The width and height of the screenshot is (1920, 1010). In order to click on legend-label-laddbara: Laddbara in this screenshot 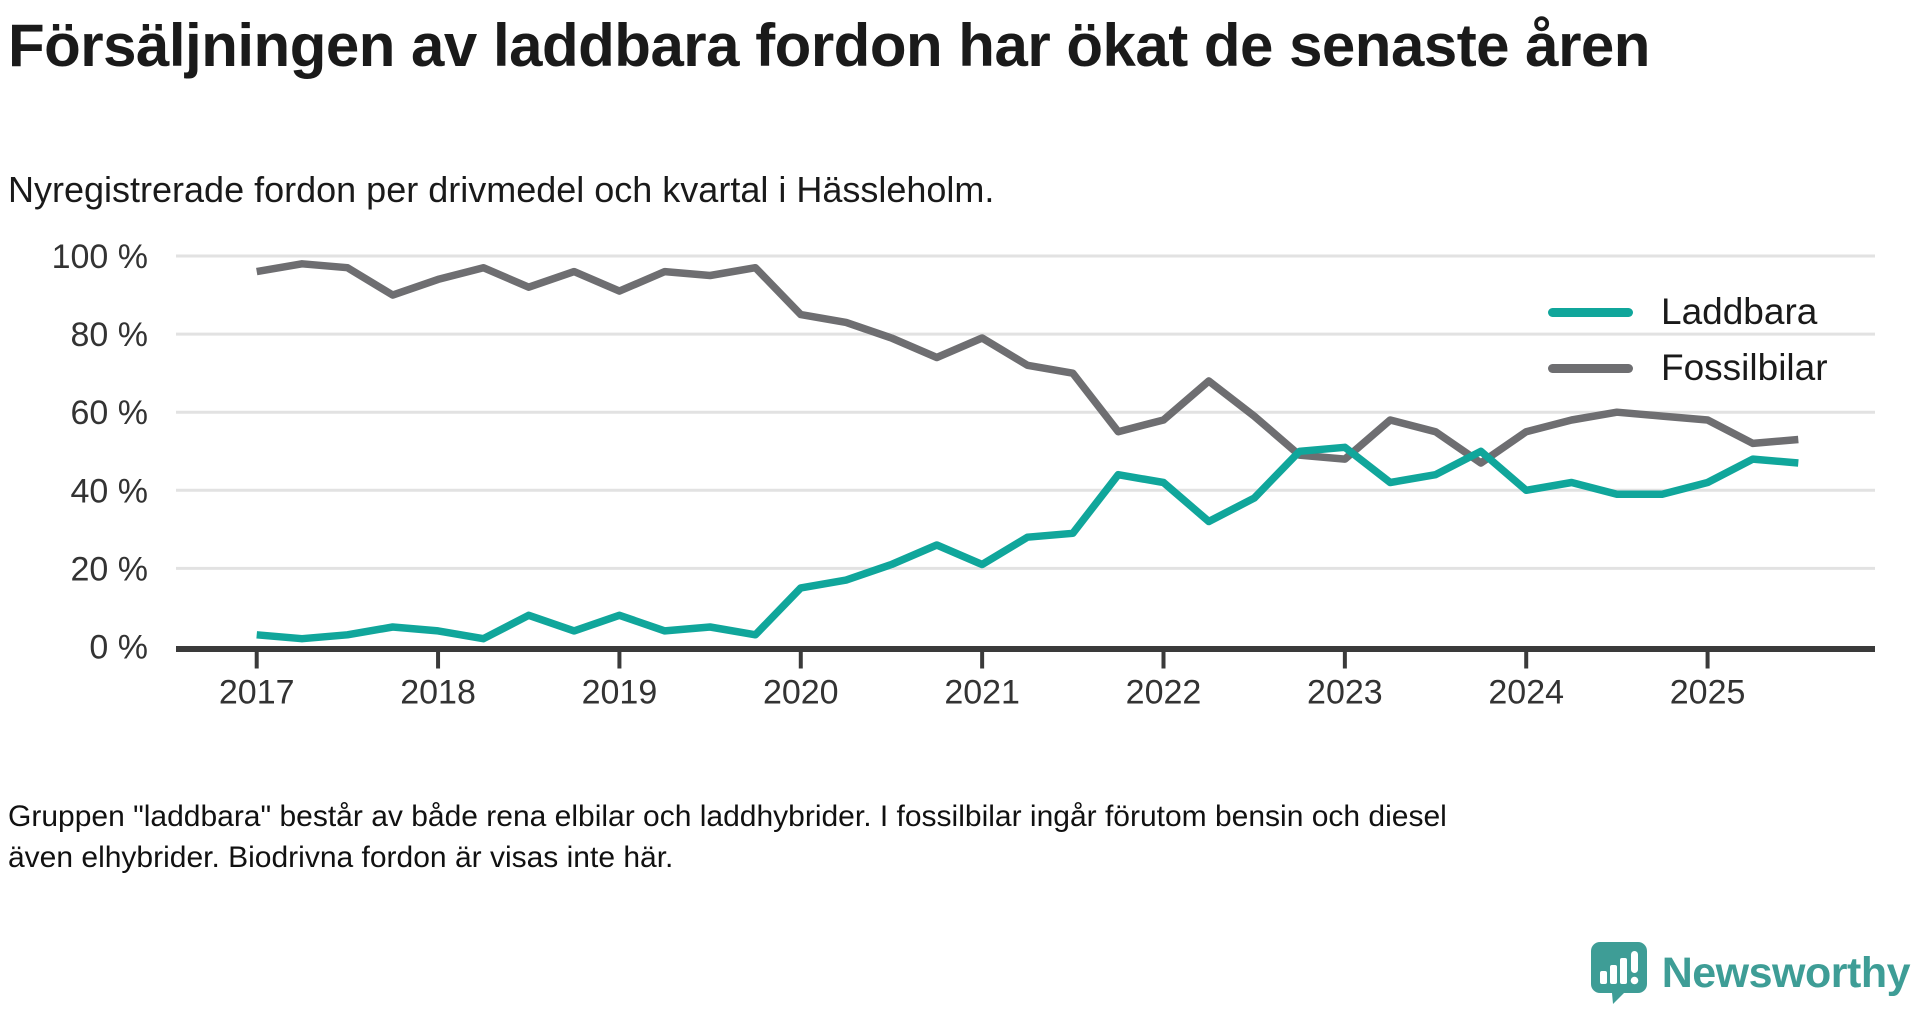, I will do `click(1739, 311)`.